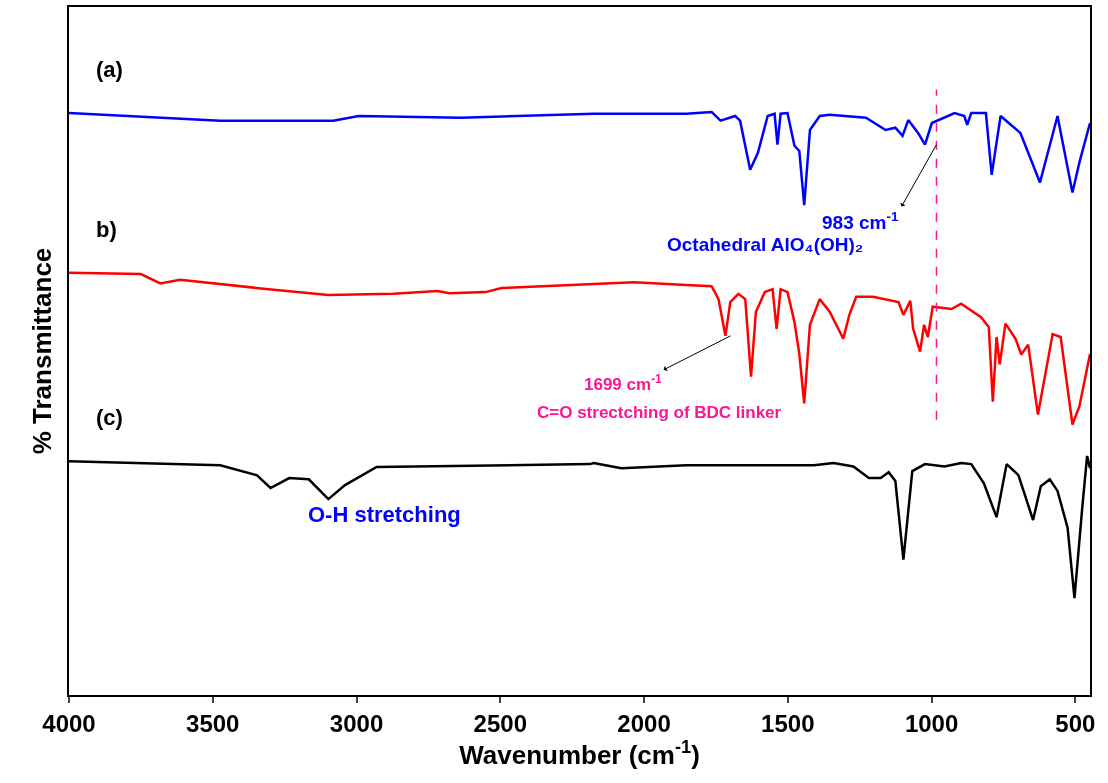 The image size is (1108, 783). What do you see at coordinates (109, 417) in the screenshot?
I see `series-label: (c)` at bounding box center [109, 417].